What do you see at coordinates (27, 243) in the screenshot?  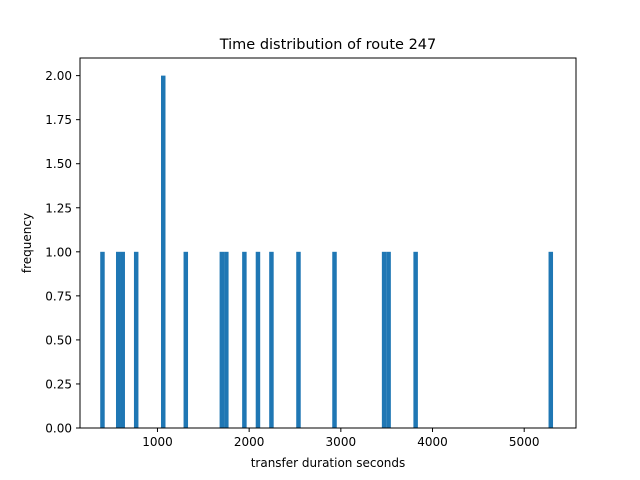 I see `y-axis-label: frequency` at bounding box center [27, 243].